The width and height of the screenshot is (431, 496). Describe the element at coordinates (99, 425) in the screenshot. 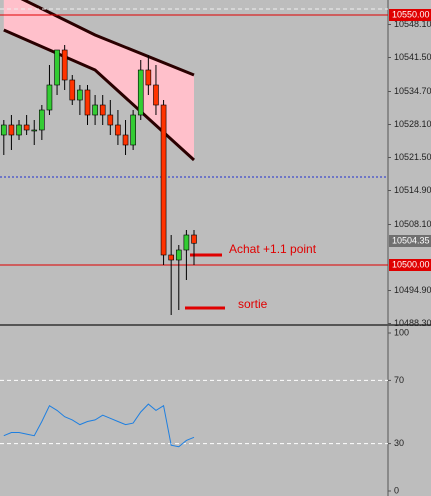

I see `indicator-line` at that location.